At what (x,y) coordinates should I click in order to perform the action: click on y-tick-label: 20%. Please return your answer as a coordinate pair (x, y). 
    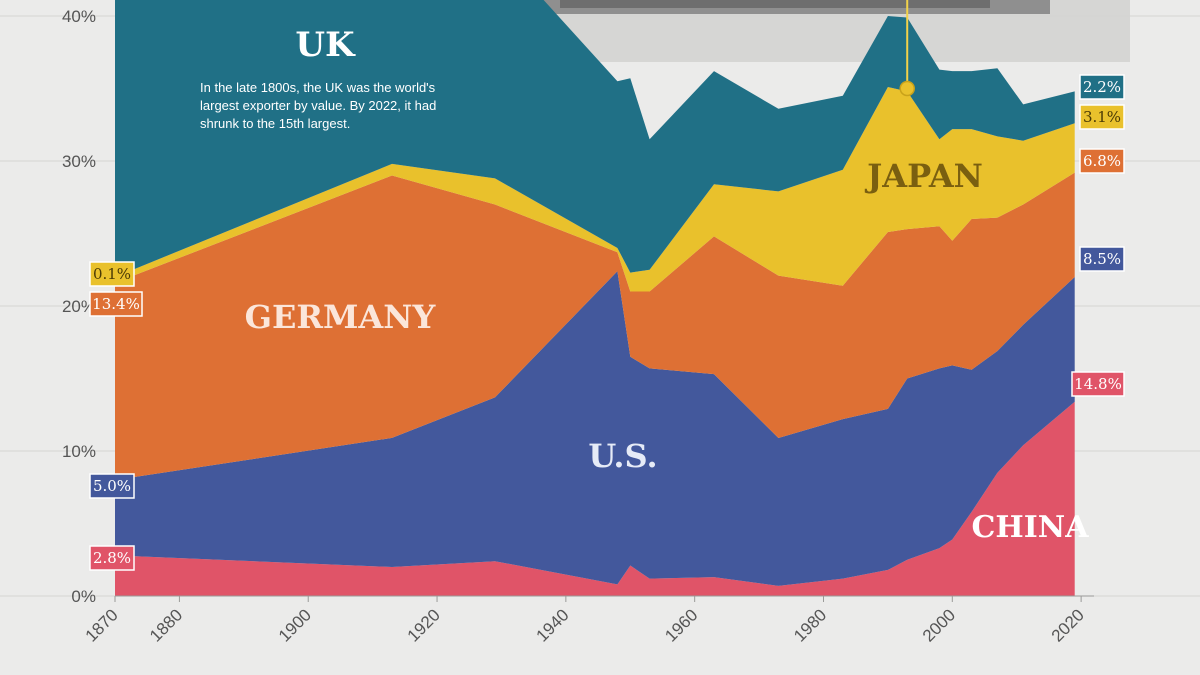
    Looking at the image, I should click on (79, 306).